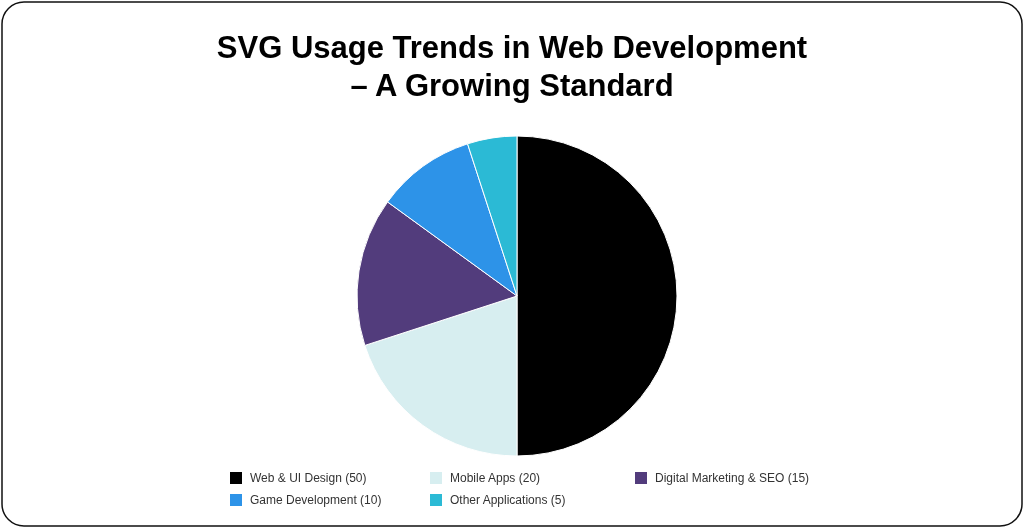  Describe the element at coordinates (495, 478) in the screenshot. I see `legend-label: Mobile Apps (20)` at that location.